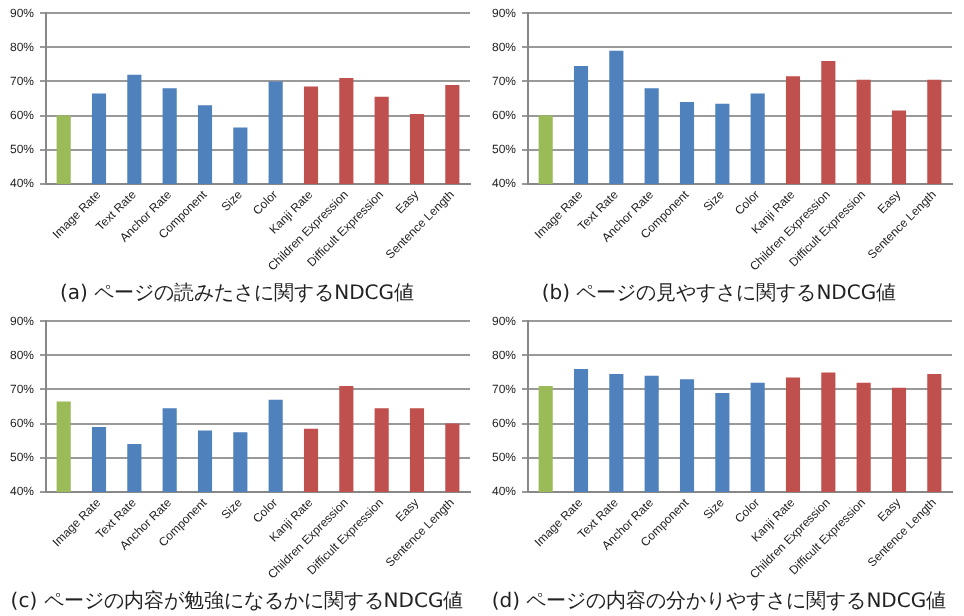  I want to click on text: (a) ページの読みたさに関するNDCG値, so click(237, 293).